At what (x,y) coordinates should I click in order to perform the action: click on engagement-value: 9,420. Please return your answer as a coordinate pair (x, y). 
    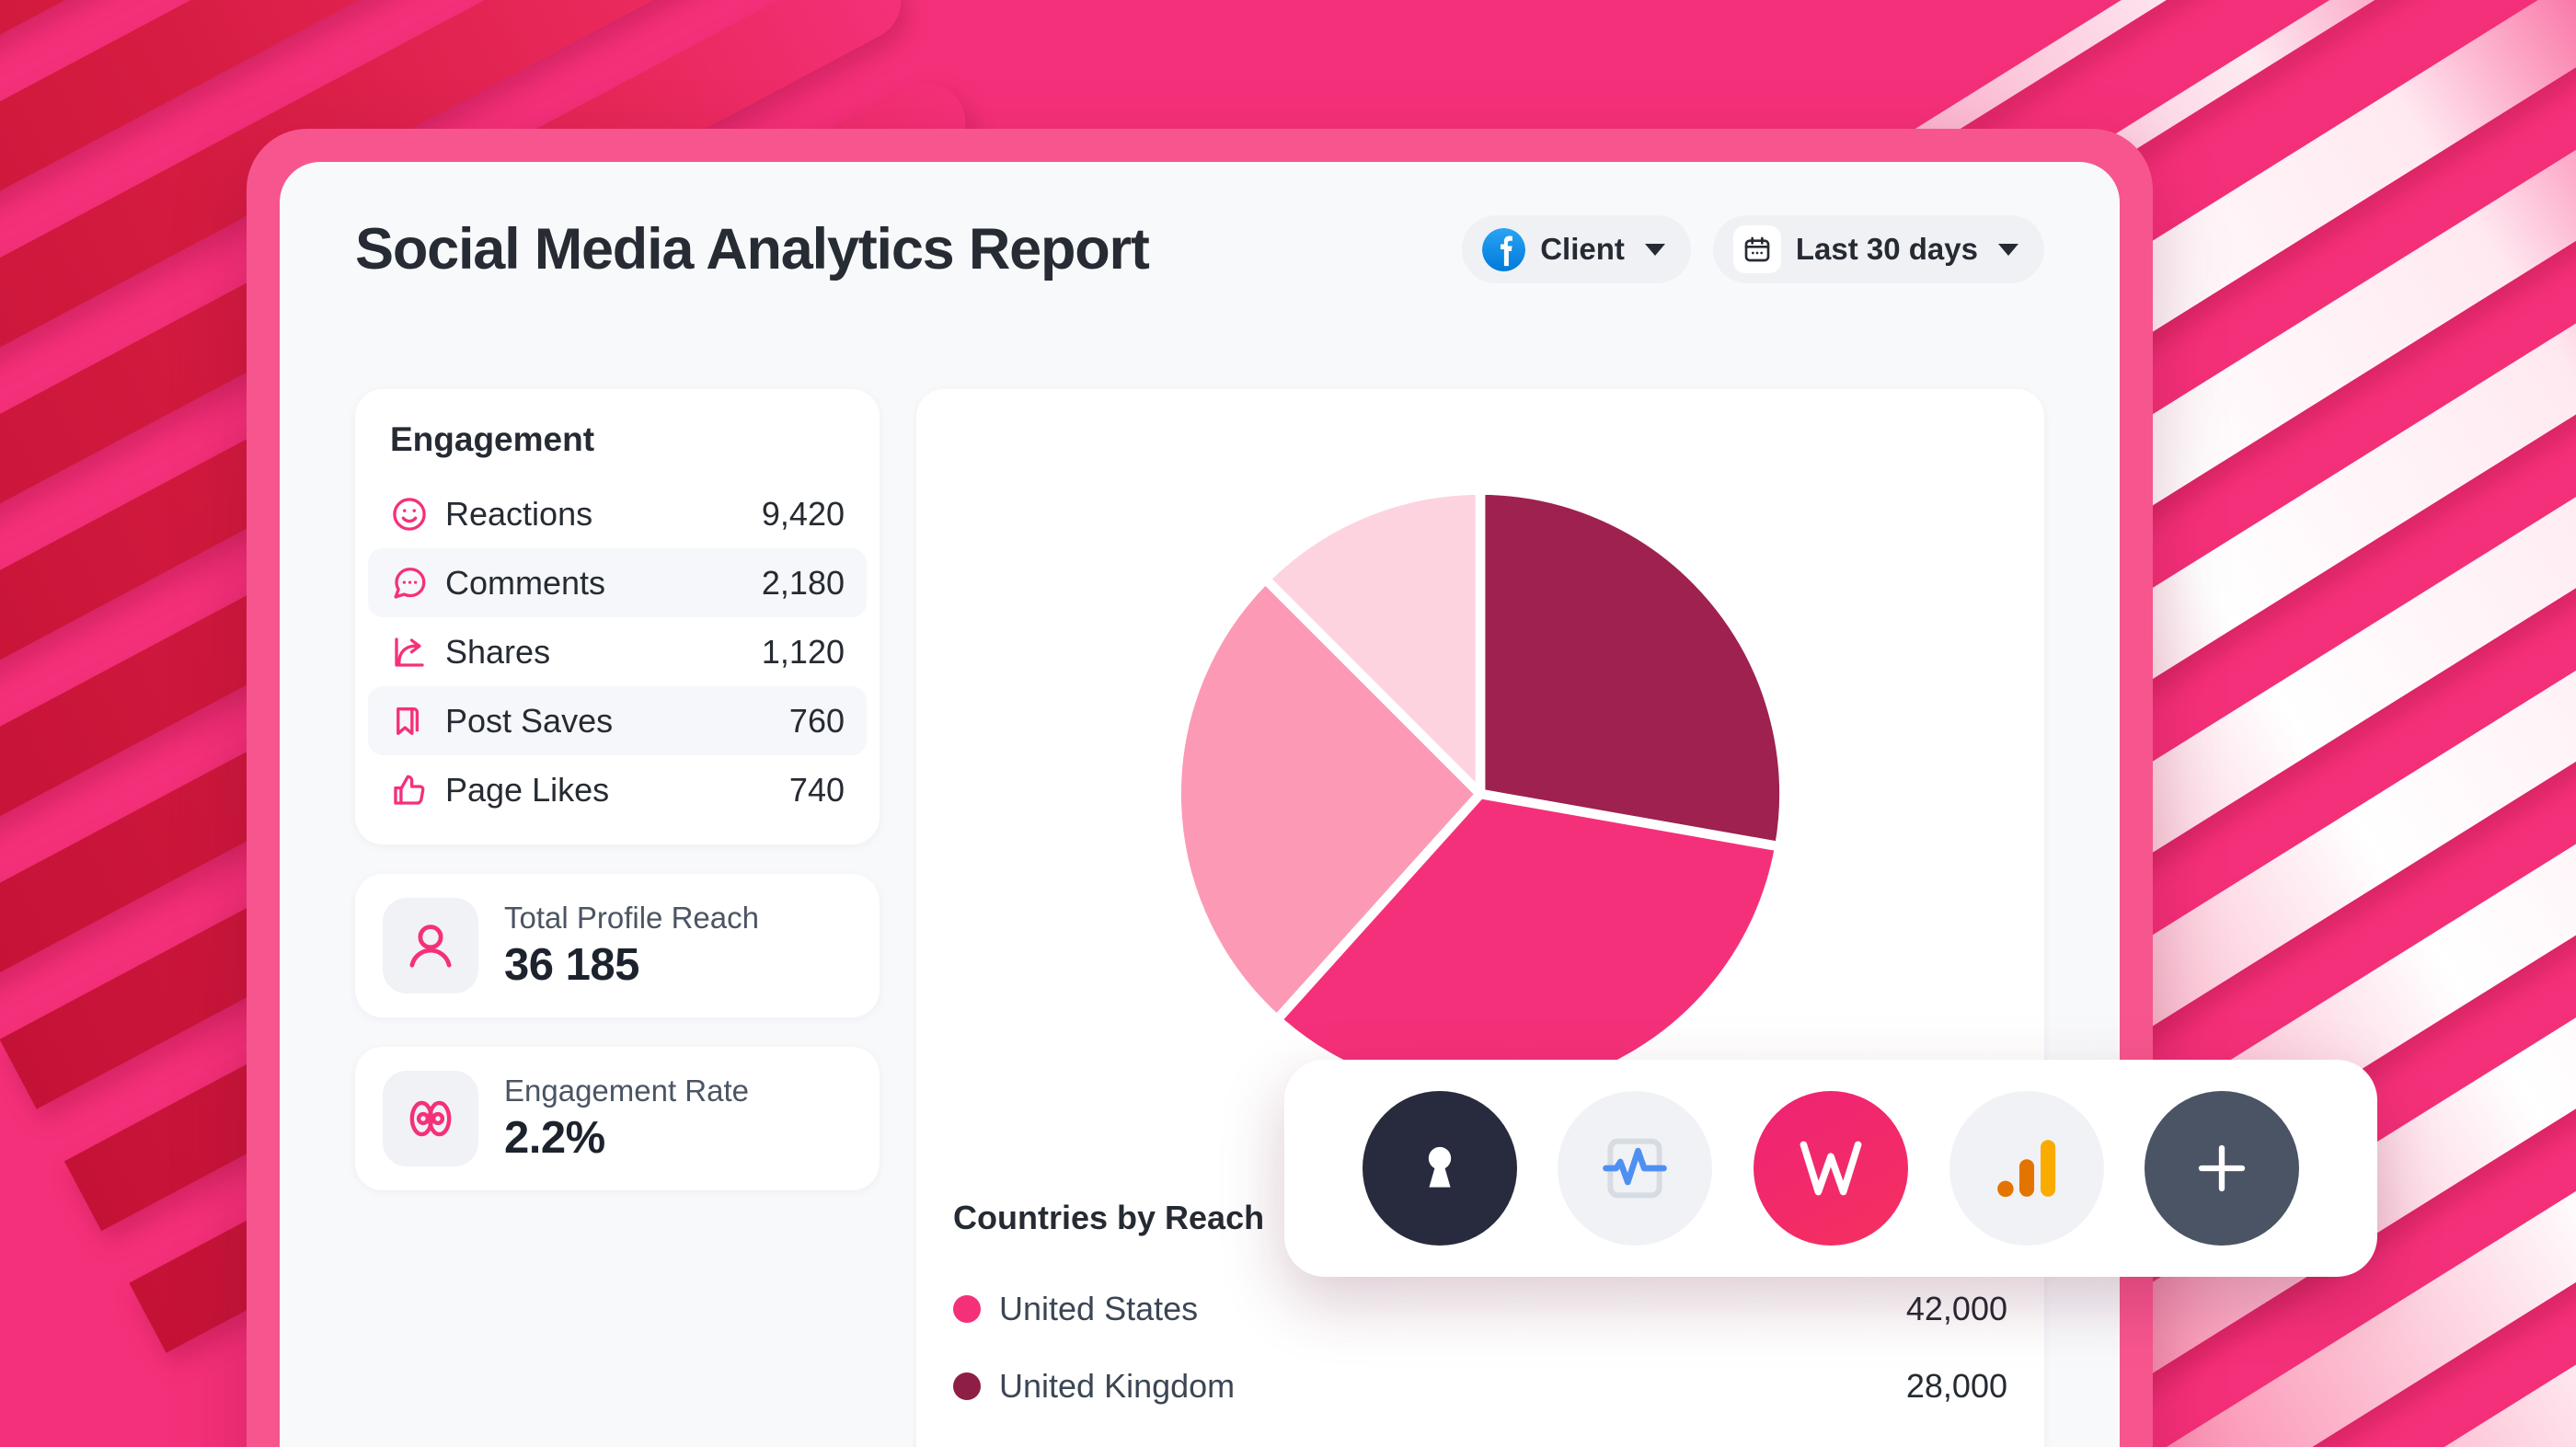
    Looking at the image, I should click on (803, 513).